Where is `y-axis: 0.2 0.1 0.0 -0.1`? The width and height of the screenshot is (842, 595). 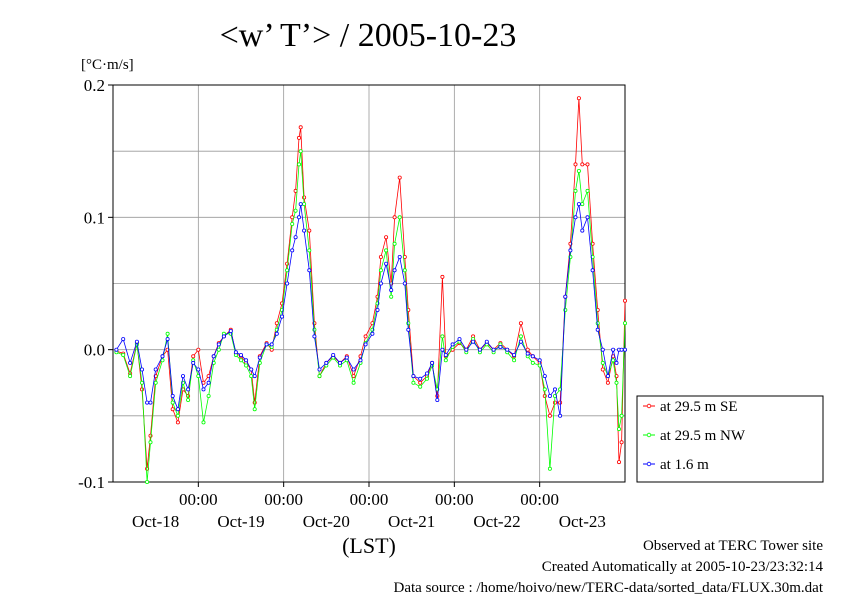
y-axis: 0.2 0.1 0.0 -0.1 is located at coordinates (95, 284).